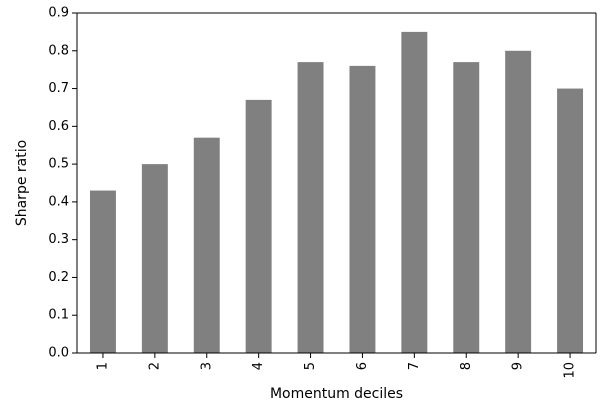 The image size is (601, 405). Describe the element at coordinates (336, 366) in the screenshot. I see `x-axis-ticks: 1 2 3 4 5 6 7 8 9 10` at that location.